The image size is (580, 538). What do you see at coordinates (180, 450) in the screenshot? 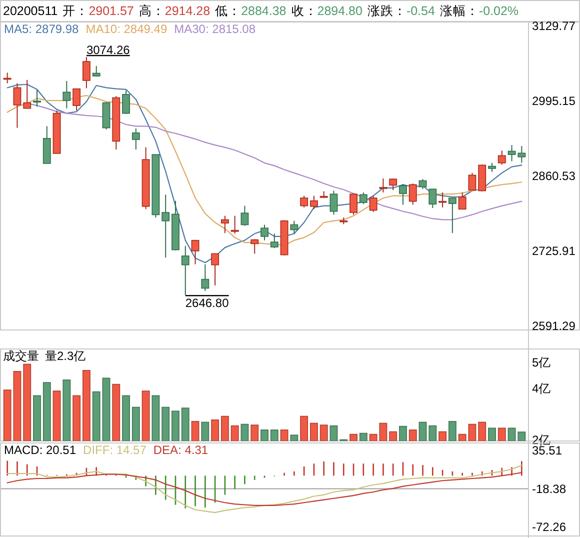
I see `series-label: DEA: 4.31` at bounding box center [180, 450].